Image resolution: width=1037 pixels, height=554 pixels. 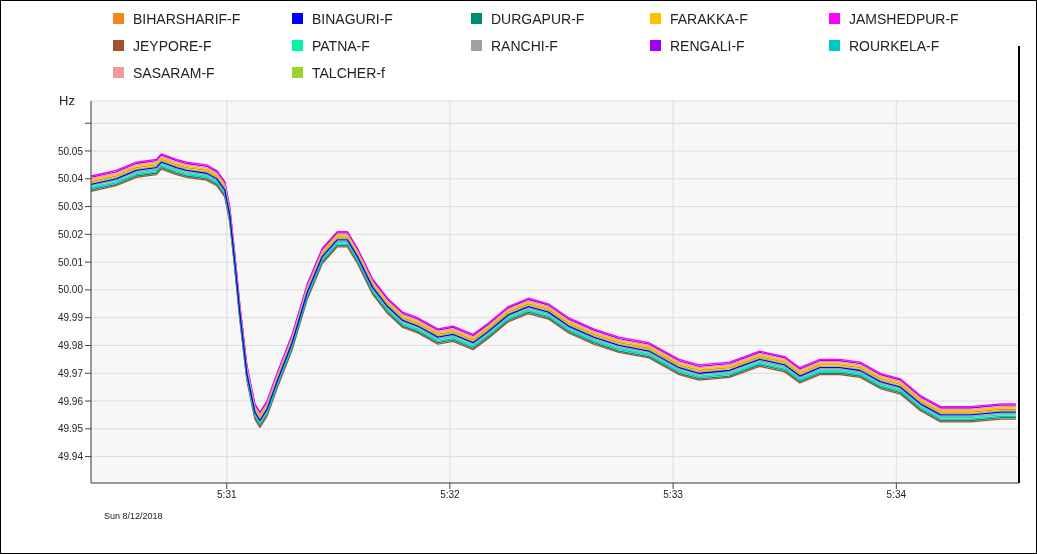 I want to click on y-tick-label: 50.05, so click(x=70, y=151).